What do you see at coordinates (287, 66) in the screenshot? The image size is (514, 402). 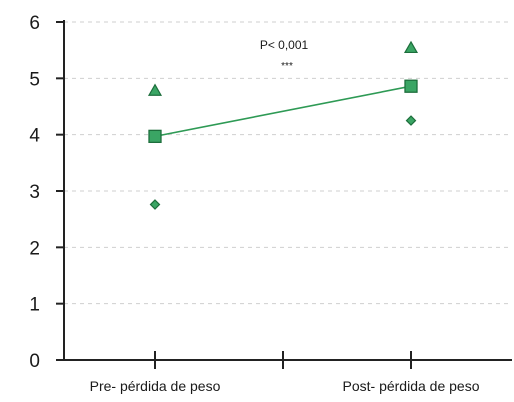 I see `annotation-stars: ***` at bounding box center [287, 66].